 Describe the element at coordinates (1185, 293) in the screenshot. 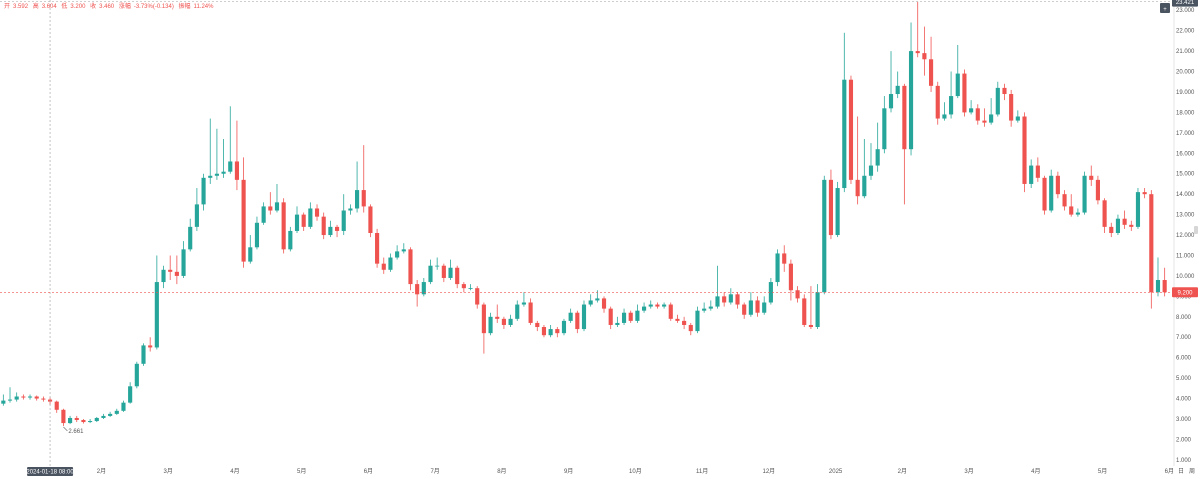

I see `current-price-tag: 9.200` at that location.